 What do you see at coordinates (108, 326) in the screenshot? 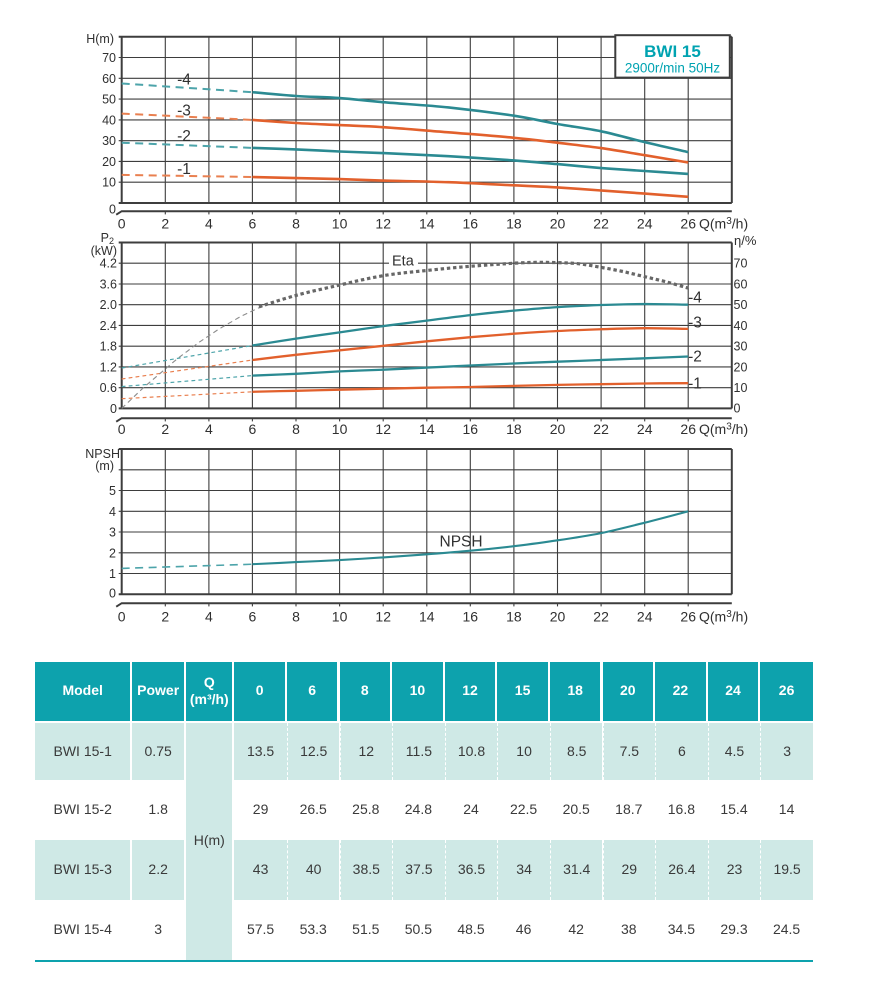
I see `svg-text: 2.4` at bounding box center [108, 326].